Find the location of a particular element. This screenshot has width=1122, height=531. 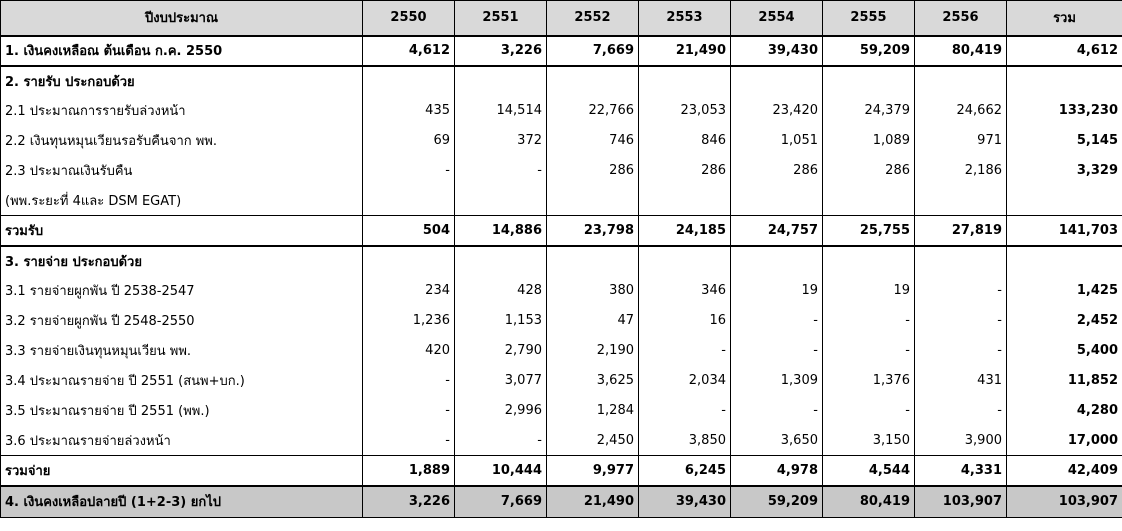

row-label: 2.3 ประมาณเงินรับคืน is located at coordinates (181, 170).